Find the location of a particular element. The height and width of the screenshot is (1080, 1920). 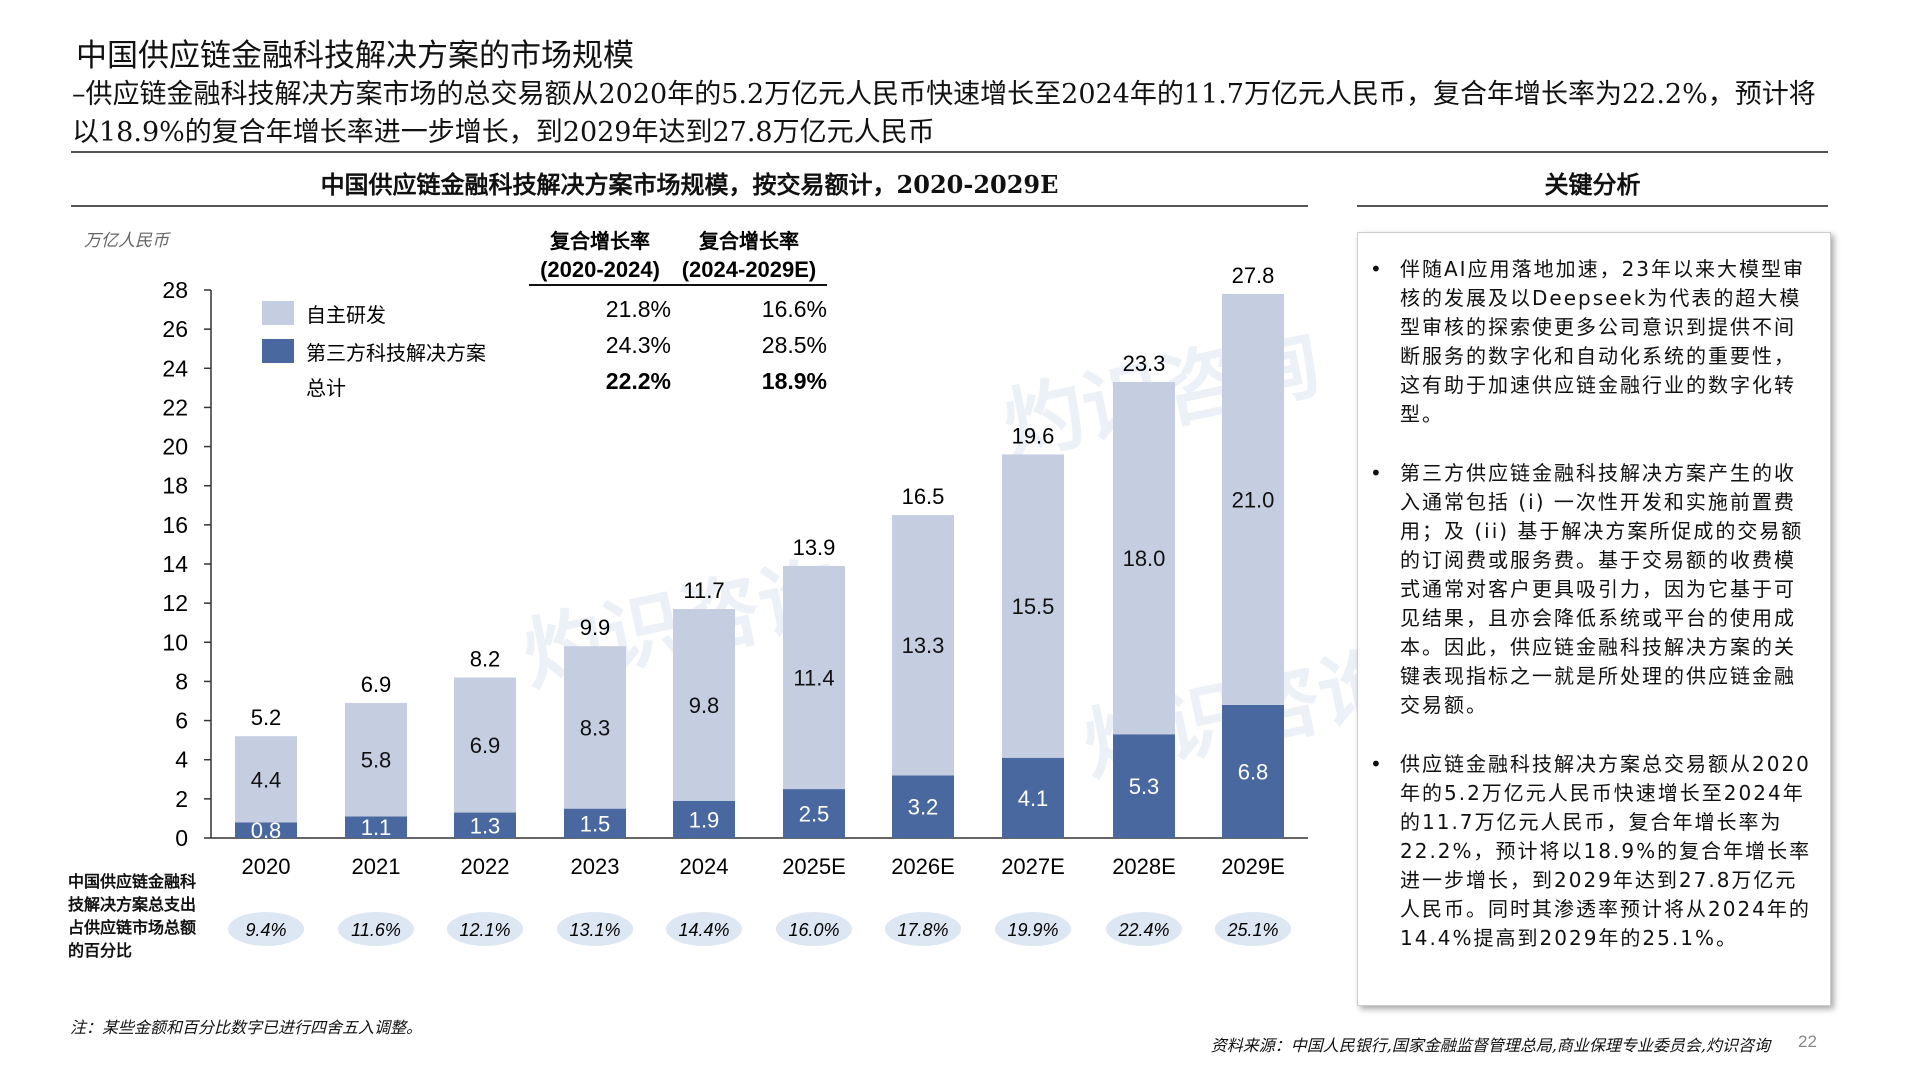

bar-value-label: 6.8 is located at coordinates (1253, 771).